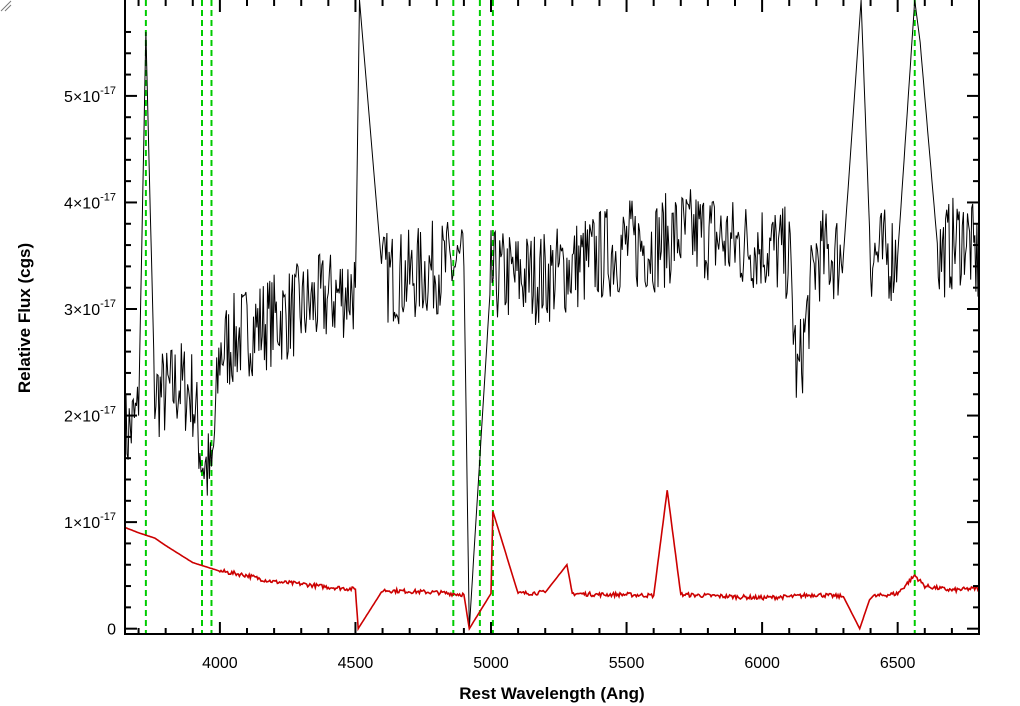 Image resolution: width=1020 pixels, height=706 pixels. What do you see at coordinates (220, 663) in the screenshot?
I see `x-tick-label: 4000` at bounding box center [220, 663].